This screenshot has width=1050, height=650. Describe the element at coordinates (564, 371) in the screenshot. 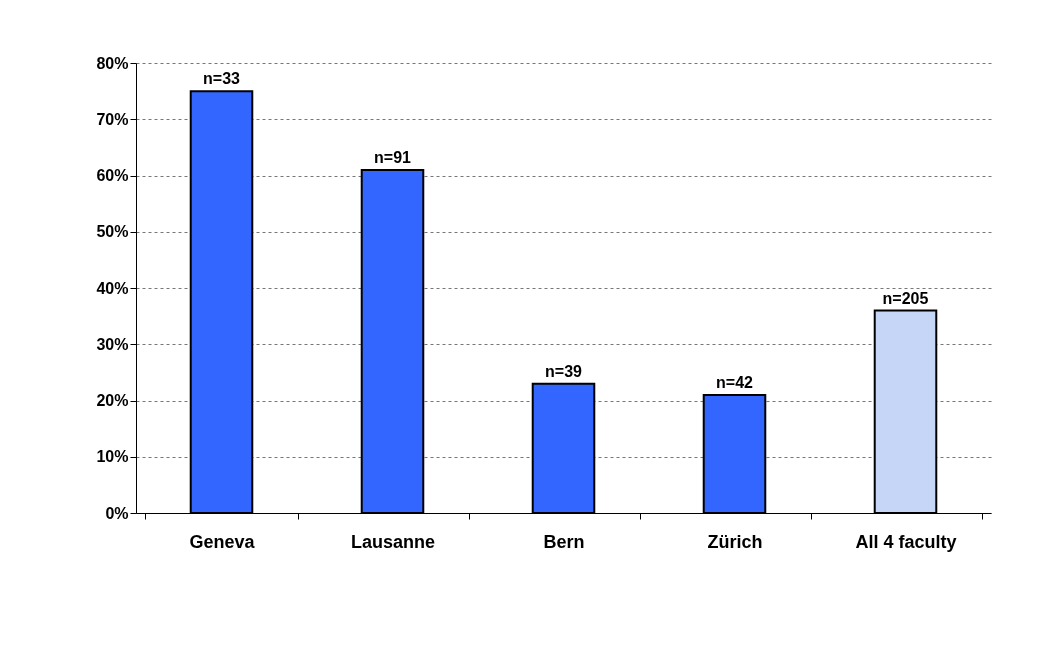

I see `annotation: n=39` at that location.